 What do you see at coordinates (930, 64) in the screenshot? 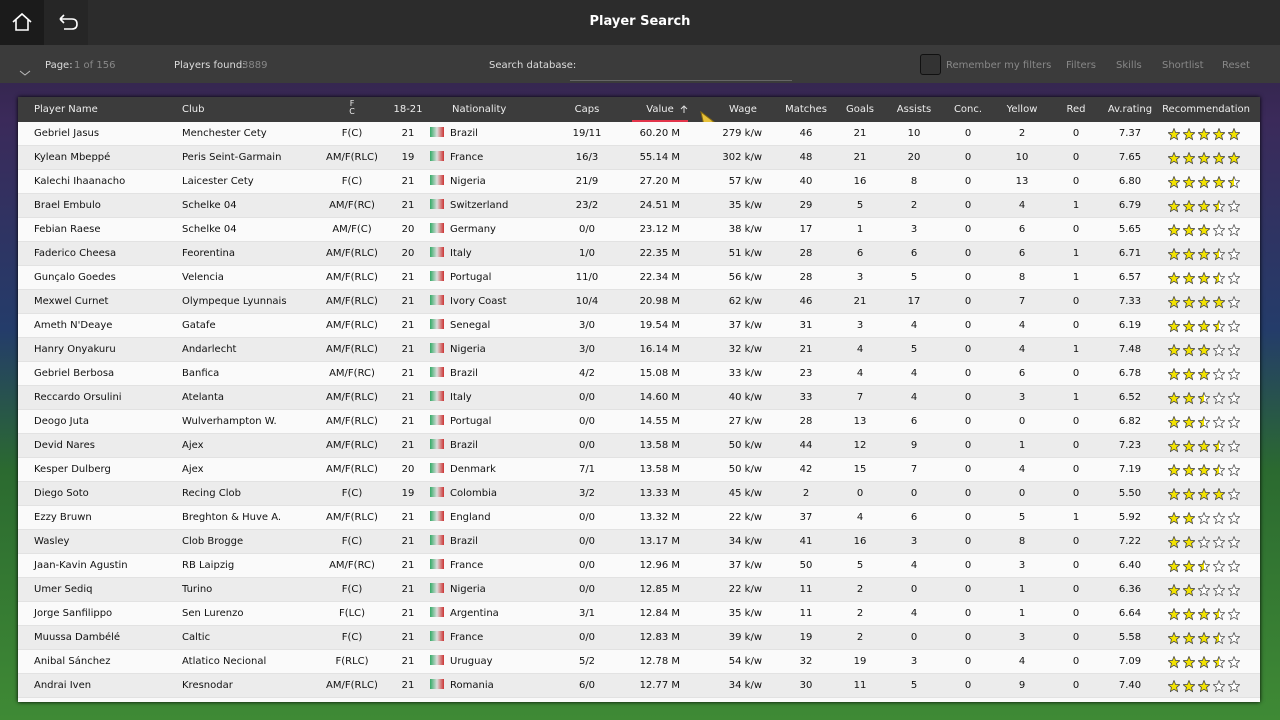
I see `checkbox` at bounding box center [930, 64].